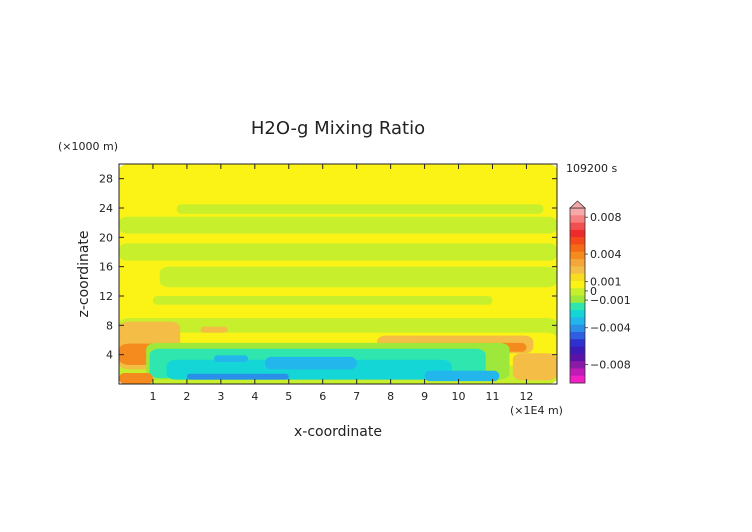  Describe the element at coordinates (106, 267) in the screenshot. I see `y-tick-label: 16` at that location.